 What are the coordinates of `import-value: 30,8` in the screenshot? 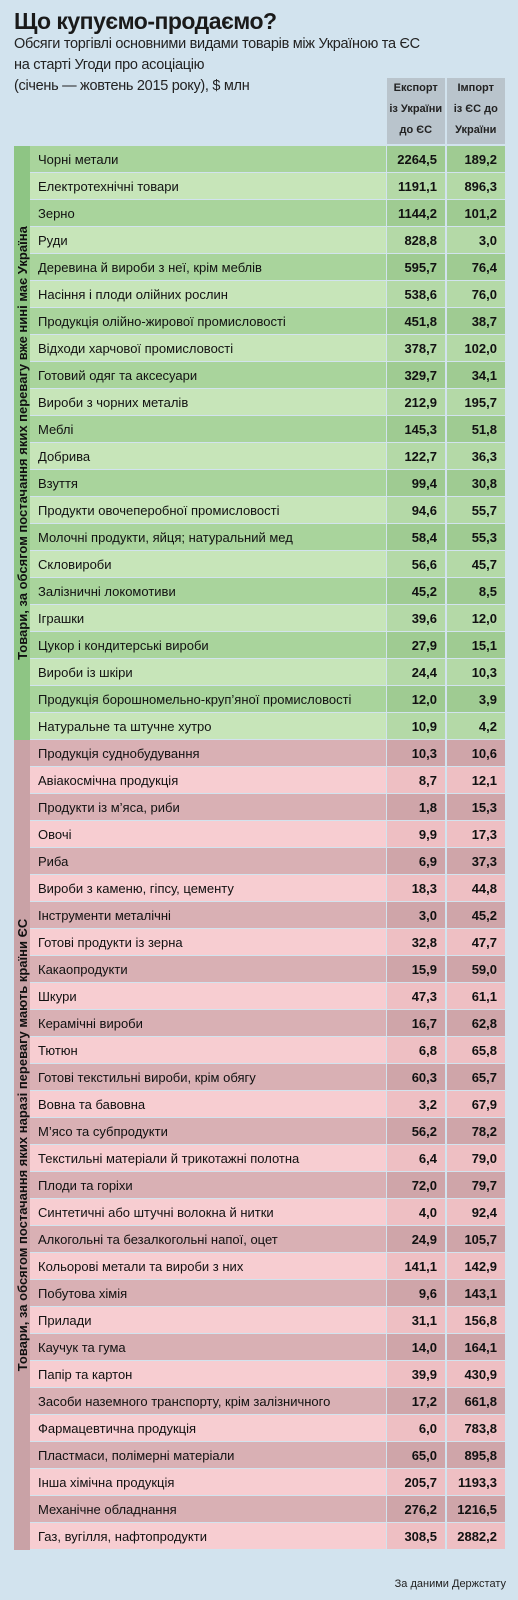 It's located at (476, 483).